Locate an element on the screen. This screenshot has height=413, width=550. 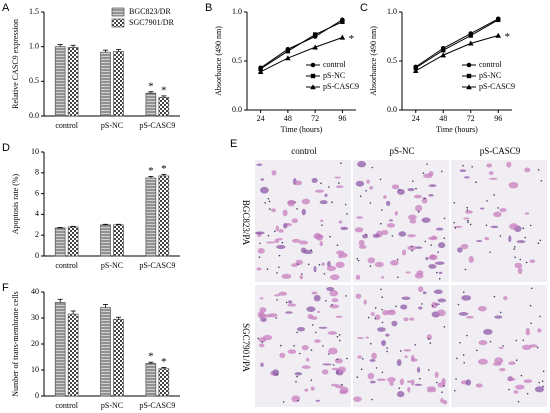
y-tick-label: 0.5 is located at coordinates (237, 60).